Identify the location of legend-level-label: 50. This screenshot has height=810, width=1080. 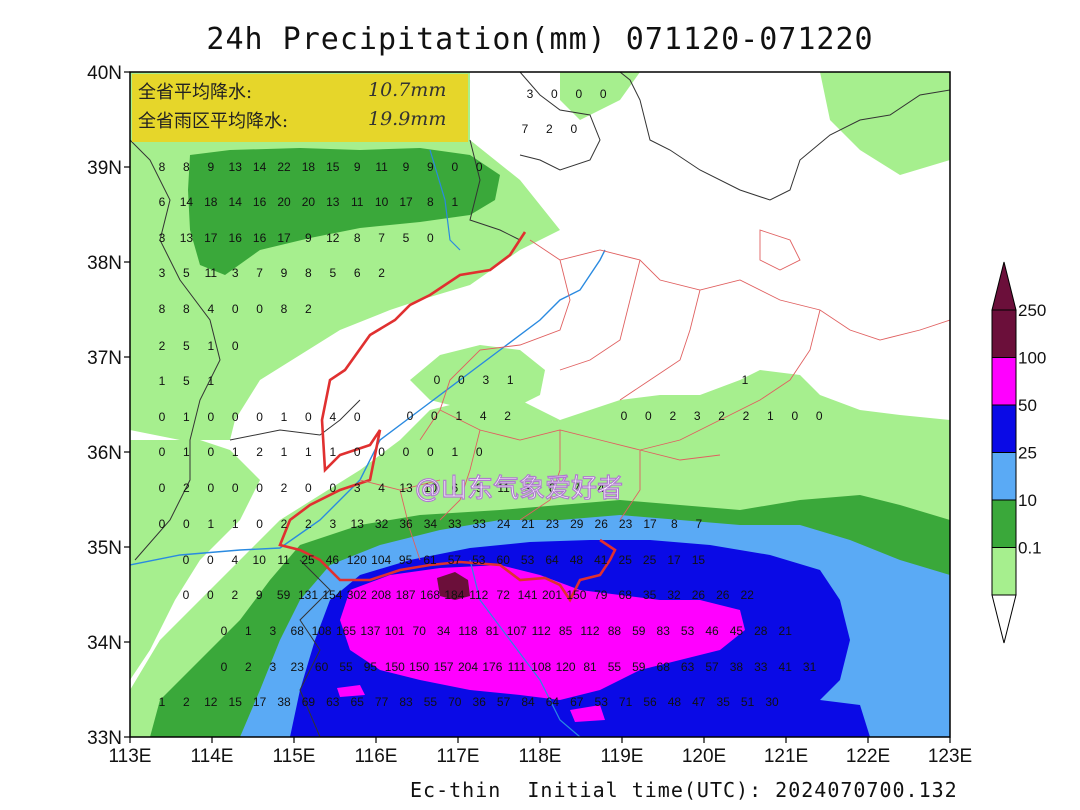
(1027, 405).